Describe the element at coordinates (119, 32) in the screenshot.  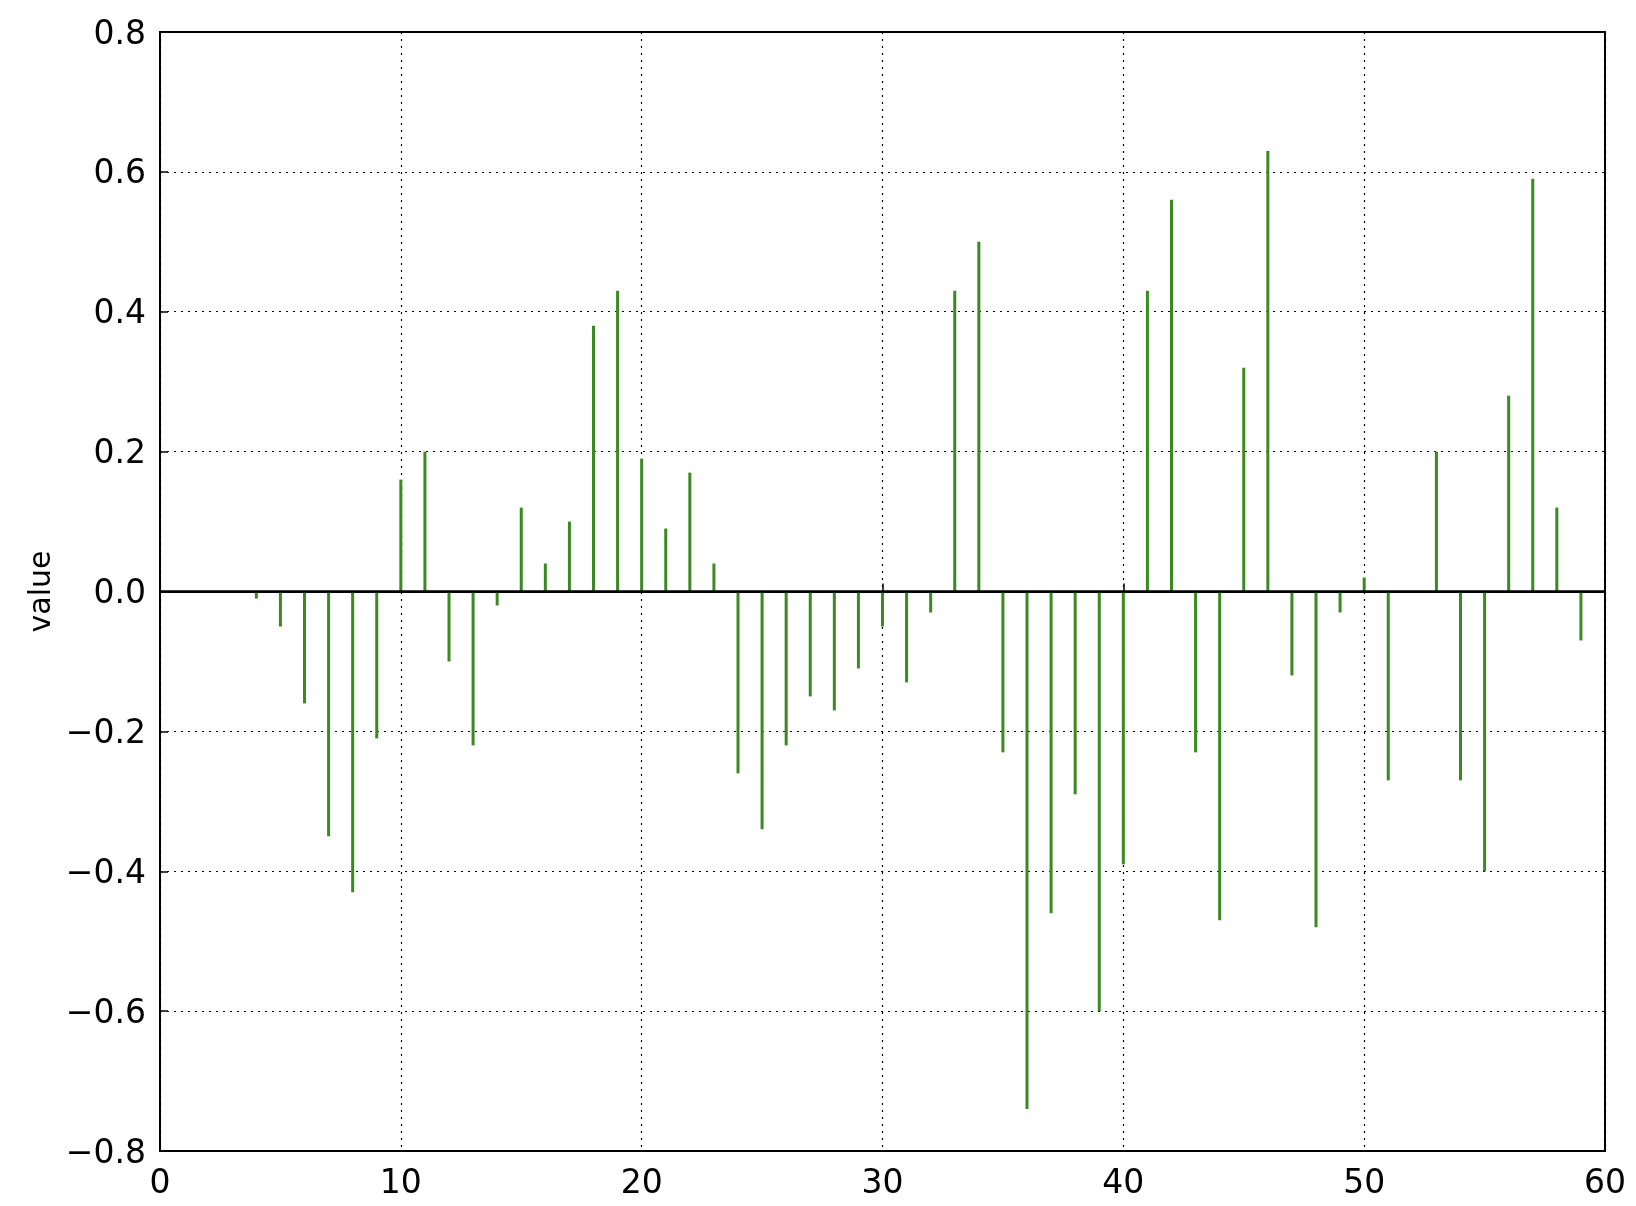
I see `y-tick-label: 0.8` at that location.